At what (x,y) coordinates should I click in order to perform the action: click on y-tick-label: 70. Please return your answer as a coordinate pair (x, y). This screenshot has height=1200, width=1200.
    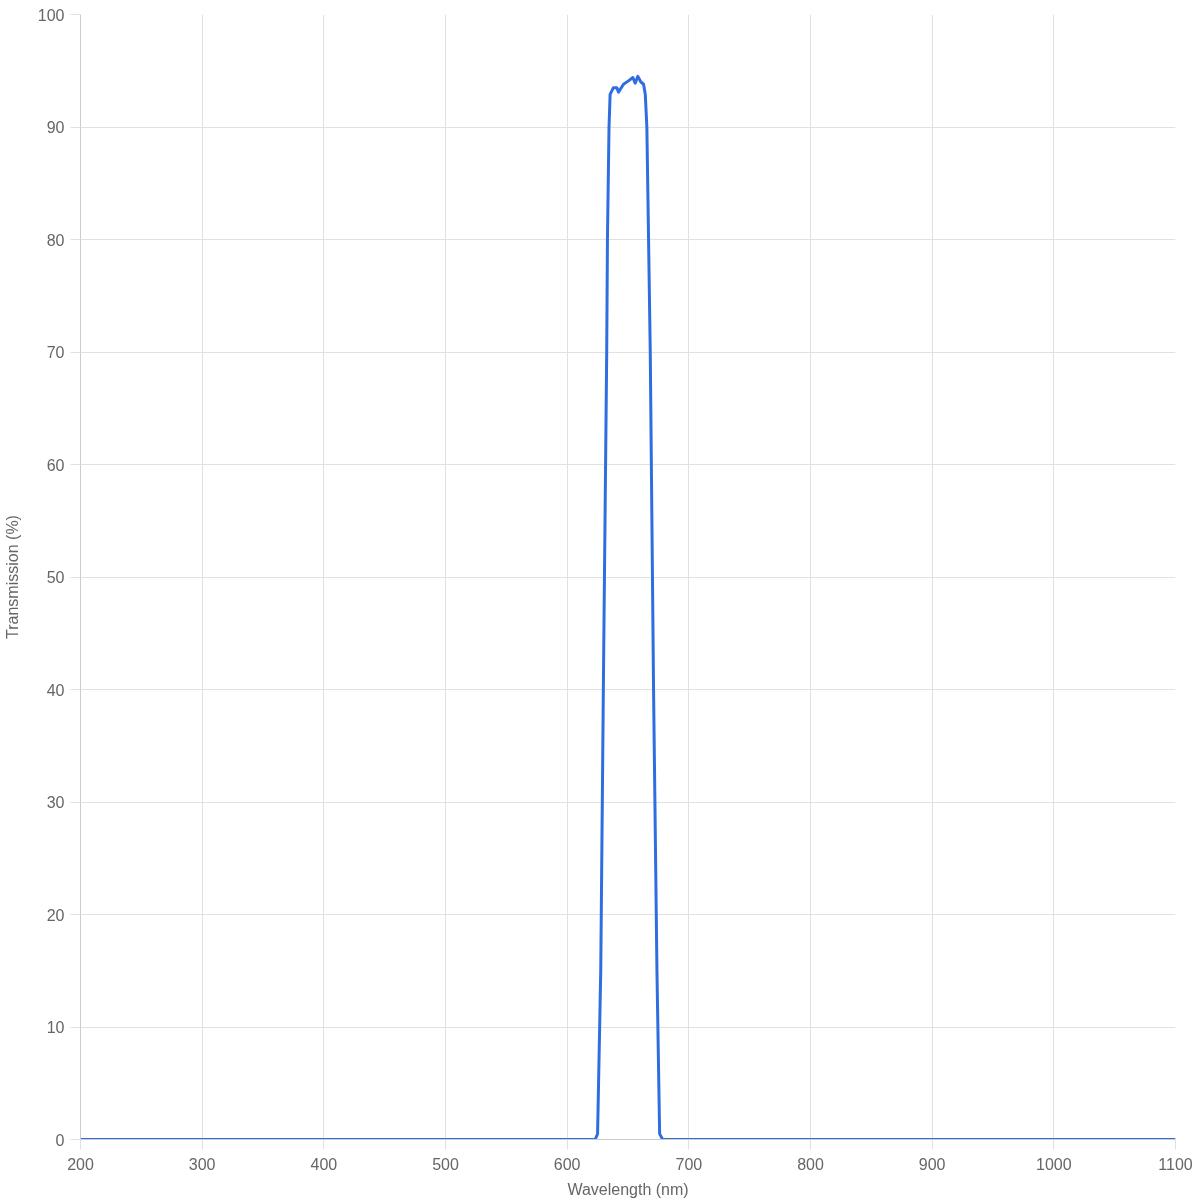
    Looking at the image, I should click on (55, 352).